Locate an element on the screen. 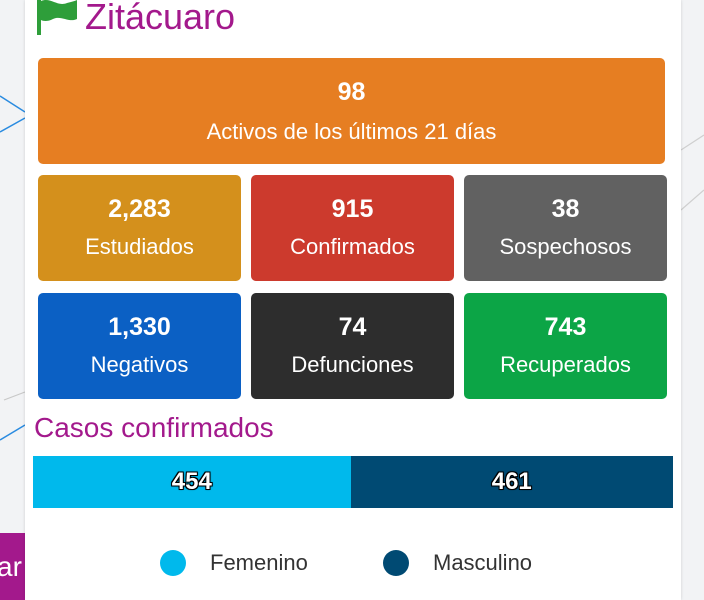  recovered-label: Recuperados is located at coordinates (565, 364).